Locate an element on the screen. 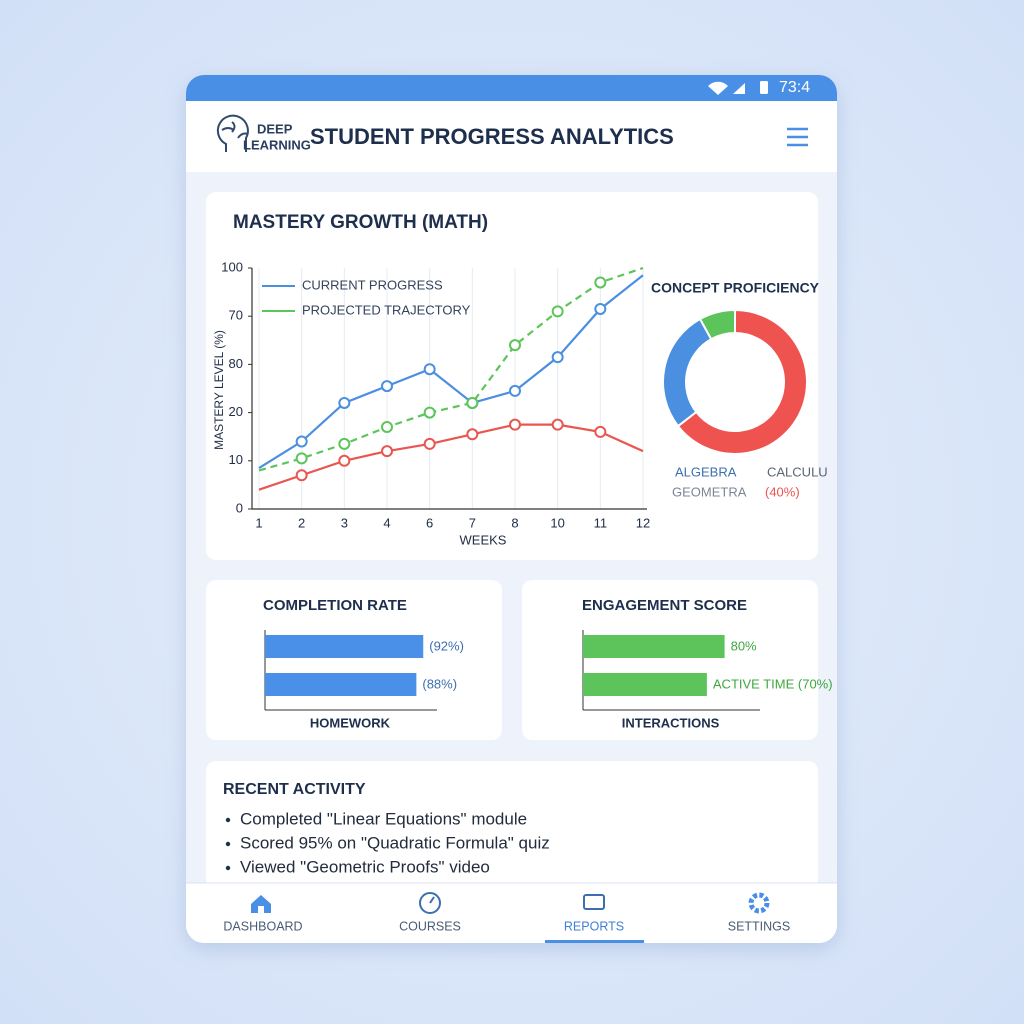 The height and width of the screenshot is (1024, 1024). y-axis-label: MASTERY LEVEL (%) is located at coordinates (219, 390).